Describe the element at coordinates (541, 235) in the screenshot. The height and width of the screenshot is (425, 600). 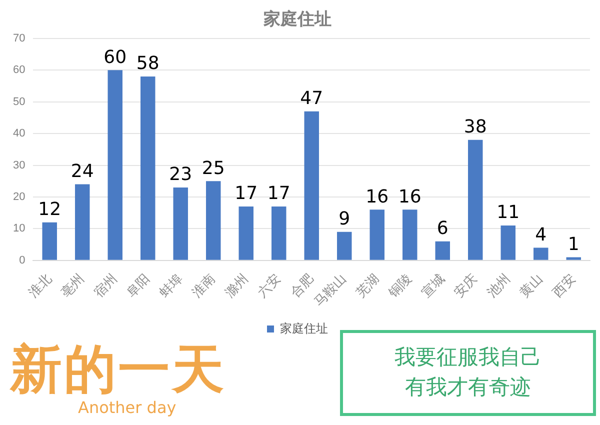
I see `data-label: 4` at that location.